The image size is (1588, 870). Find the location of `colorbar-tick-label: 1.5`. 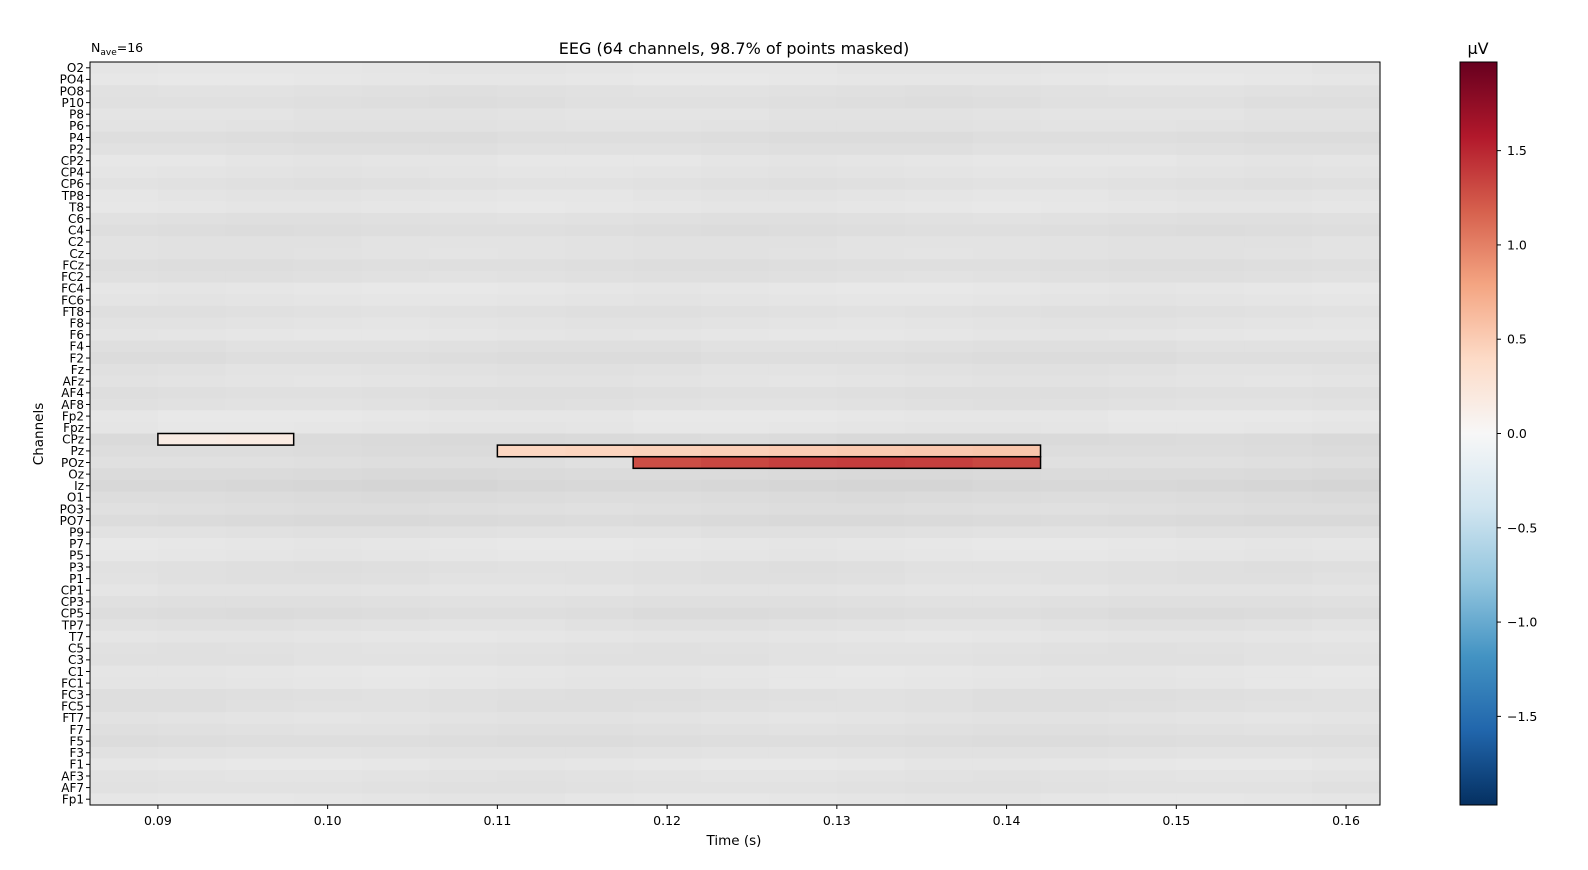

colorbar-tick-label: 1.5 is located at coordinates (1517, 150).